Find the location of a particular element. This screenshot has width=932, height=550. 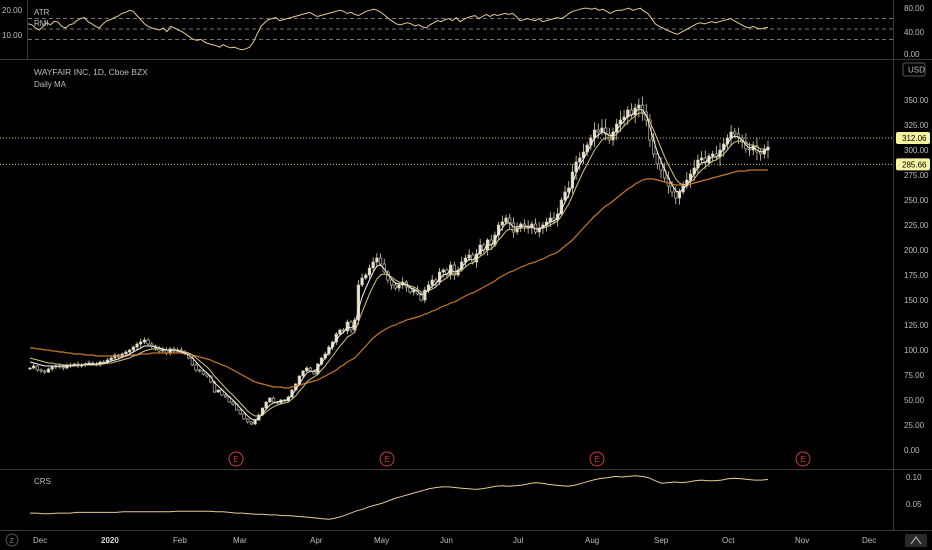

svg-text: Z is located at coordinates (12, 541).